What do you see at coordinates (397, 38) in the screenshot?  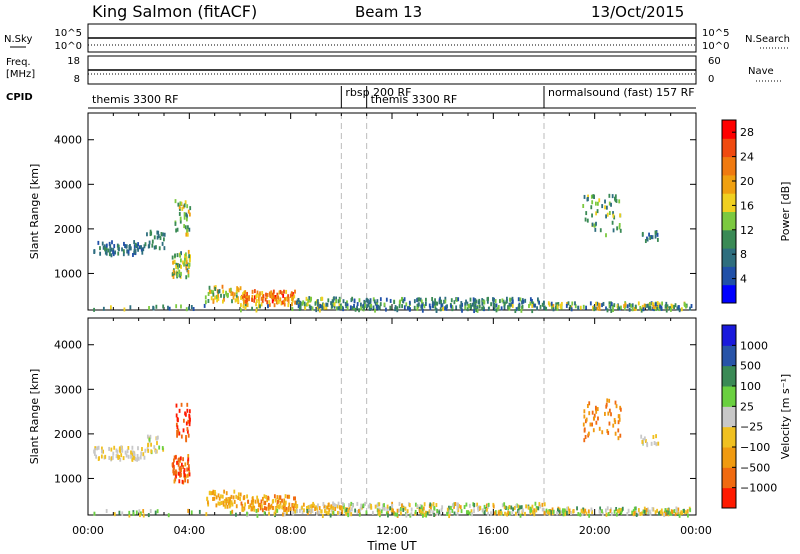 I see `nsky-panel: N.Sky 10^5 10^0 10^5 10^0 N.Search` at bounding box center [397, 38].